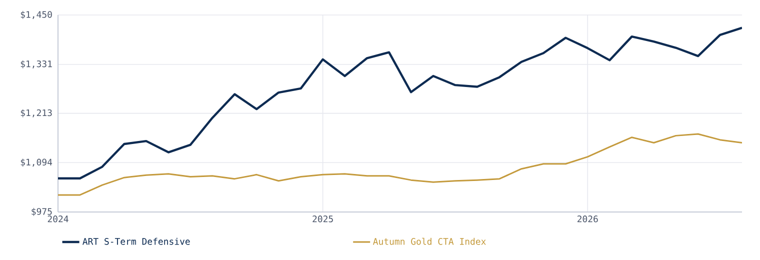 The width and height of the screenshot is (760, 260). I want to click on legend-label: ART S-Term Defensive, so click(136, 241).